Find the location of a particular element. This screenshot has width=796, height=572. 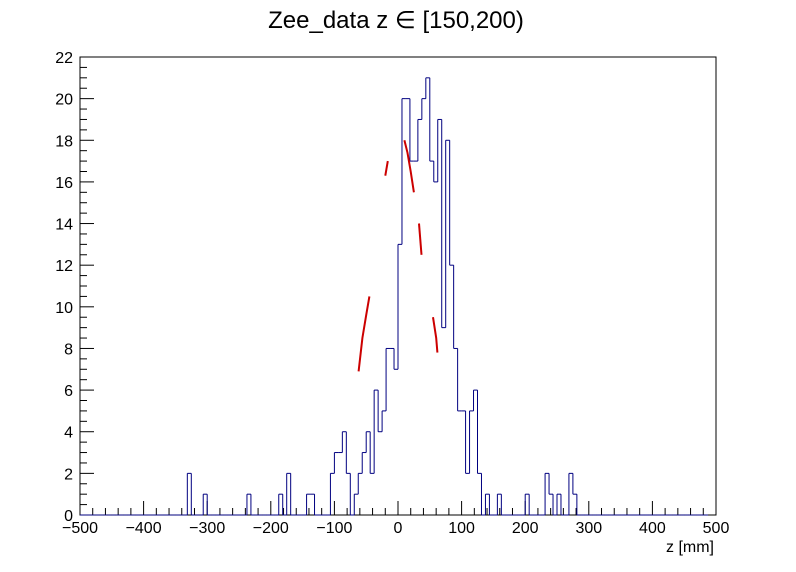

y-tick-label: 4 is located at coordinates (68, 433).